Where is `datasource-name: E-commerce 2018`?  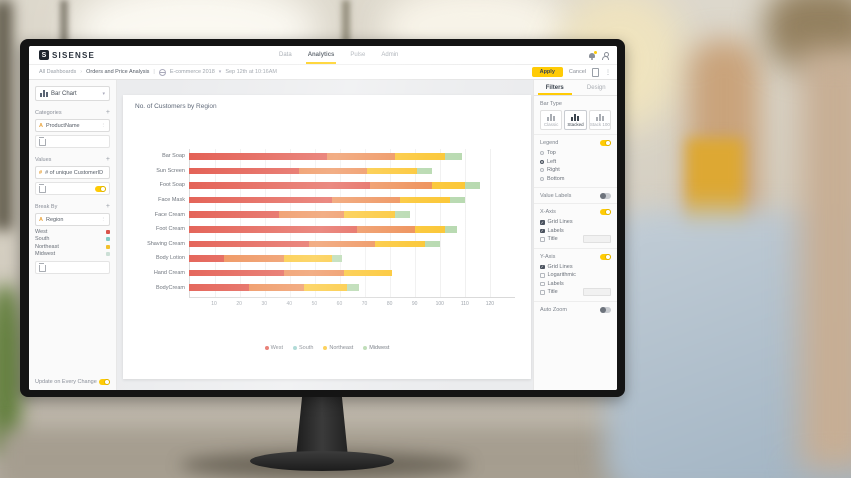 datasource-name: E-commerce 2018 is located at coordinates (192, 72).